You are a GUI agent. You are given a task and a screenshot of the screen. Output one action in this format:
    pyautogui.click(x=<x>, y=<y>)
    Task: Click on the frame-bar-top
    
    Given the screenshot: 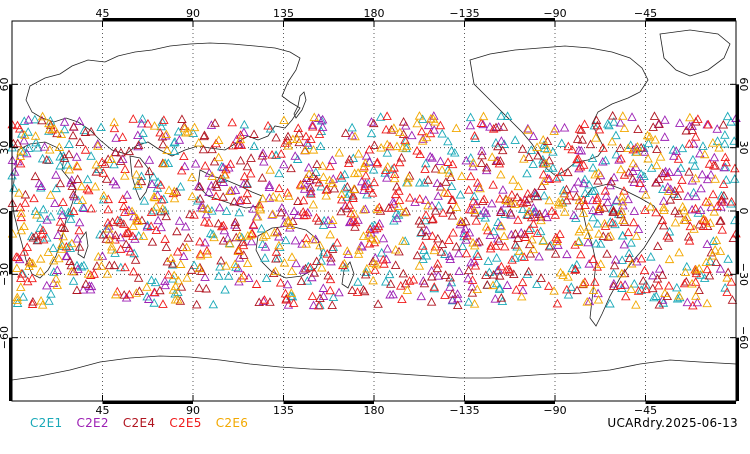 What is the action you would take?
    pyautogui.click(x=147, y=19)
    